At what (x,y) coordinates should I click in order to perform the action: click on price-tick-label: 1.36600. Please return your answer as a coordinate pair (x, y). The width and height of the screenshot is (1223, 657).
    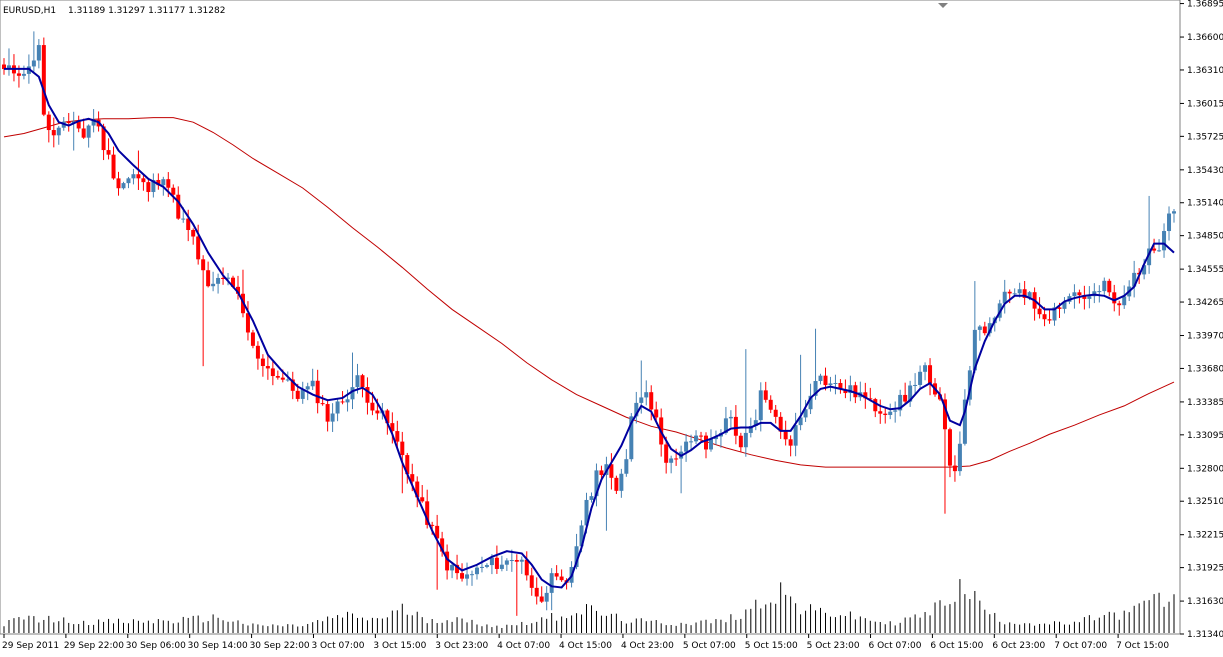
    Looking at the image, I should click on (1205, 38).